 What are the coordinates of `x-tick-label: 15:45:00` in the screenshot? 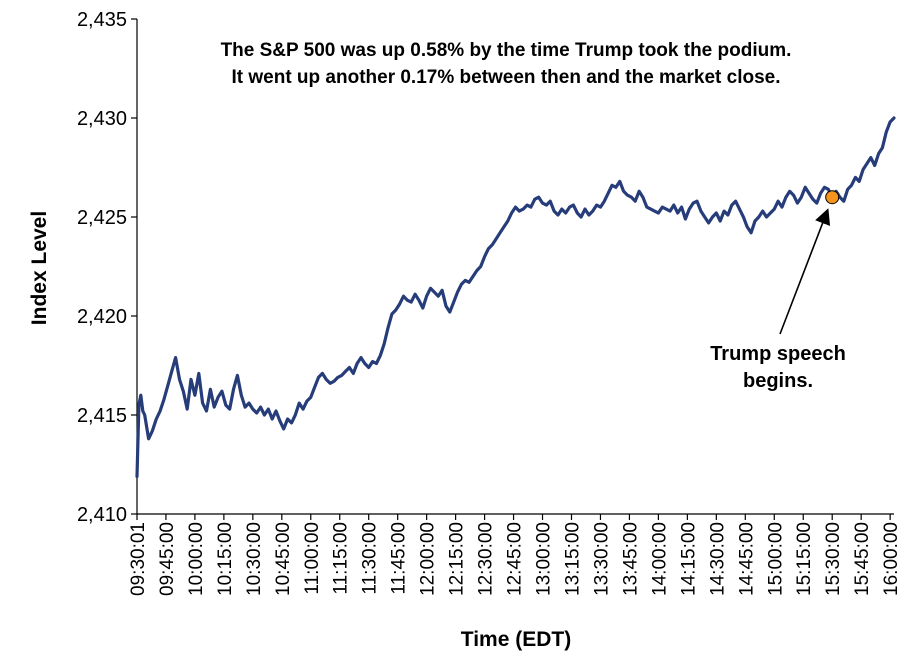 It's located at (862, 559).